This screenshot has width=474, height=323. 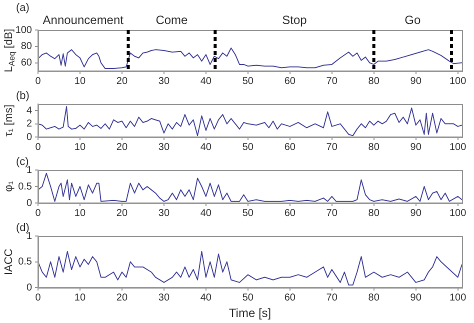 I want to click on text: Go, so click(x=412, y=20).